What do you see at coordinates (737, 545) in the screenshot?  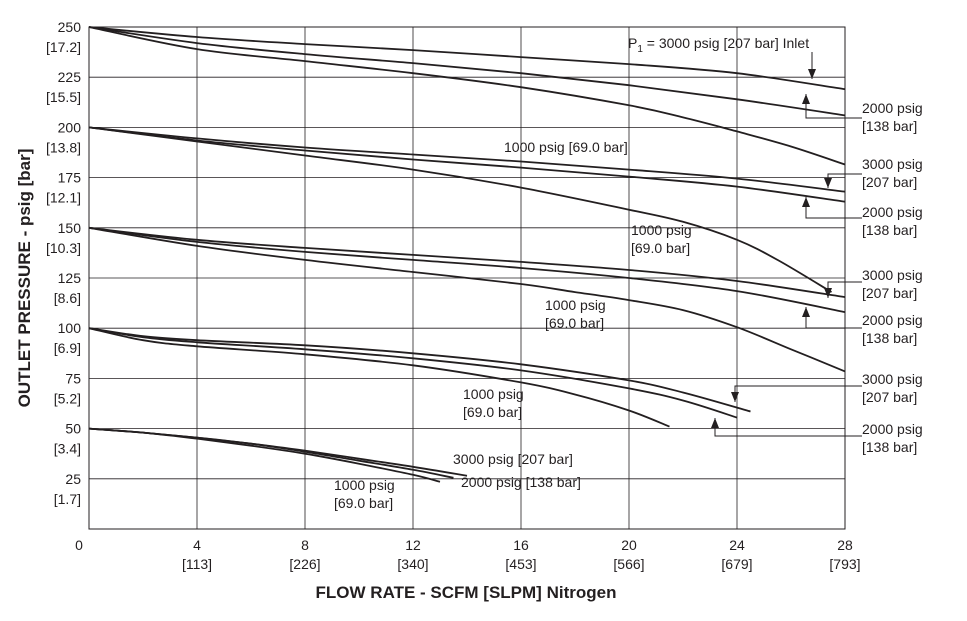 I see `x-tick-label: 24` at bounding box center [737, 545].